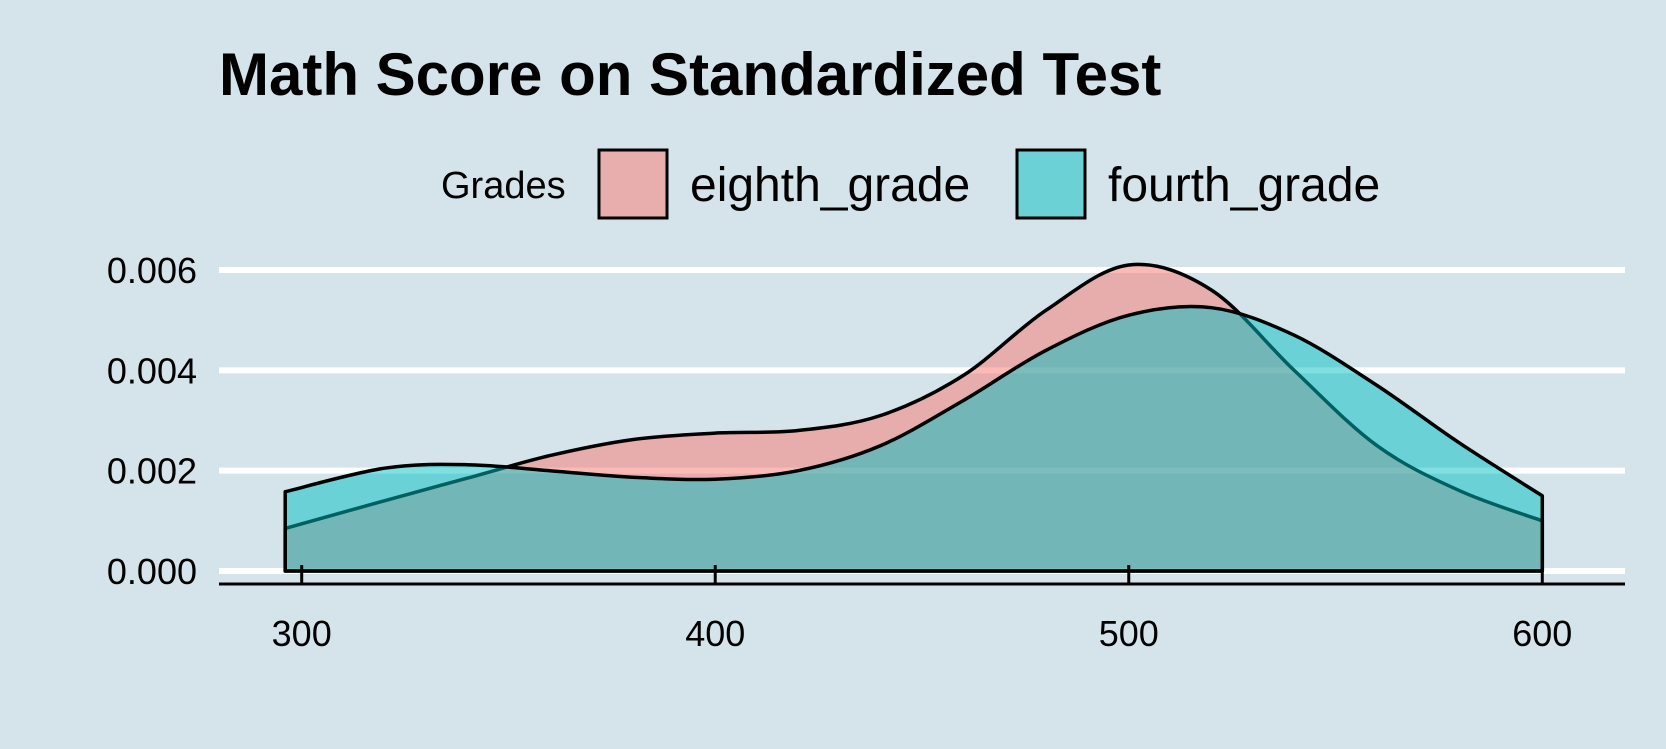 The image size is (1666, 749). Describe the element at coordinates (633, 184) in the screenshot. I see `legend-key-eighth-grade` at that location.